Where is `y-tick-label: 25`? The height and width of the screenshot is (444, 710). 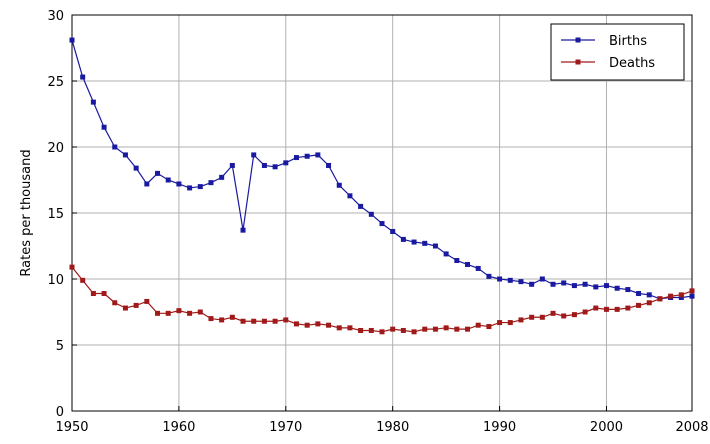 y-tick-label: 25 is located at coordinates (55, 82).